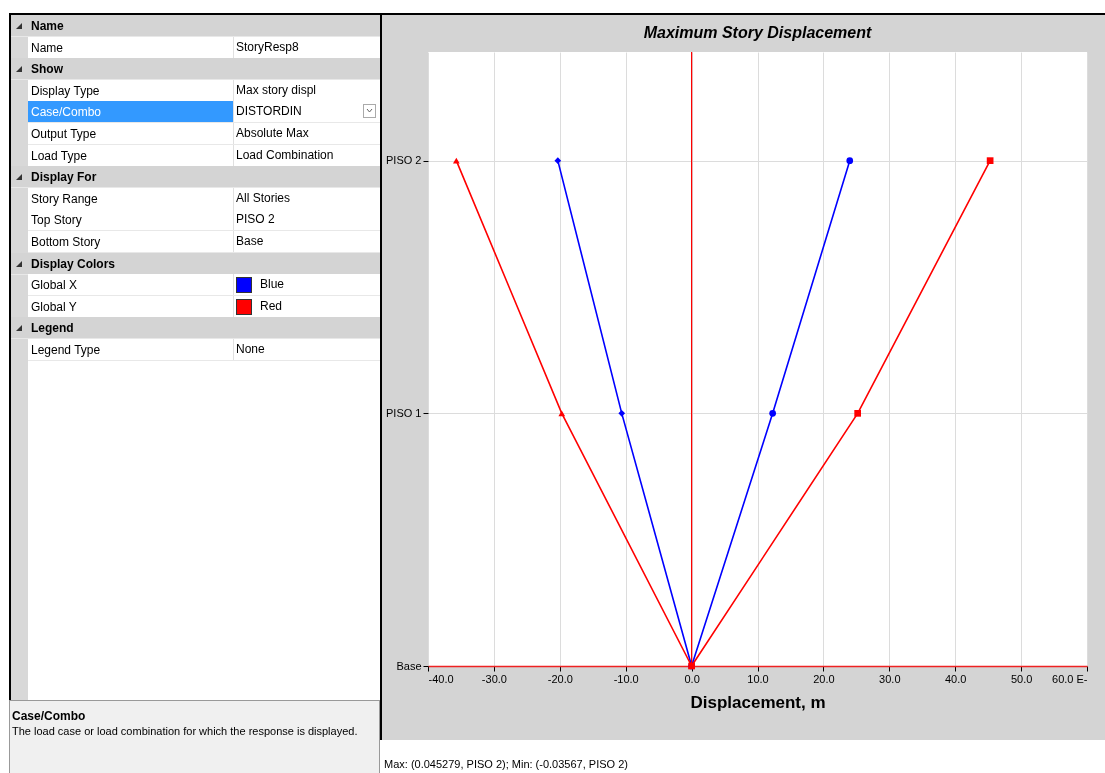 This screenshot has width=1105, height=773. Describe the element at coordinates (47, 69) in the screenshot. I see `category-label: Show` at that location.